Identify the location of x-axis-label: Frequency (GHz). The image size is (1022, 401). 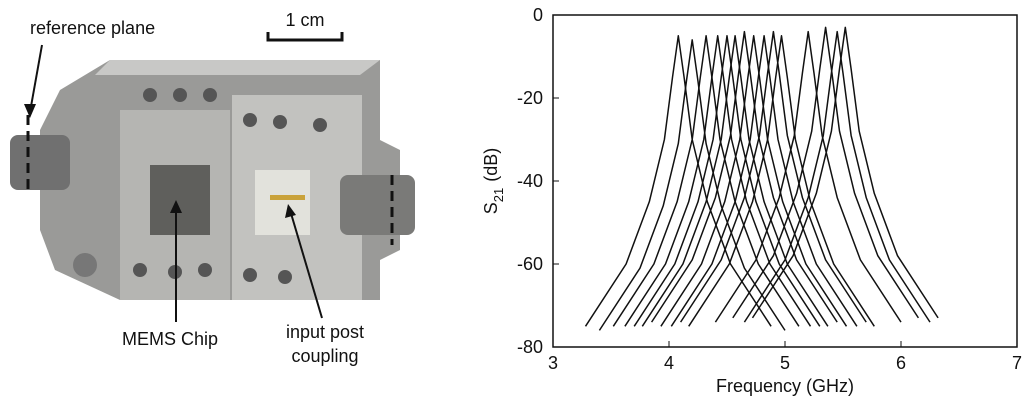
(785, 386).